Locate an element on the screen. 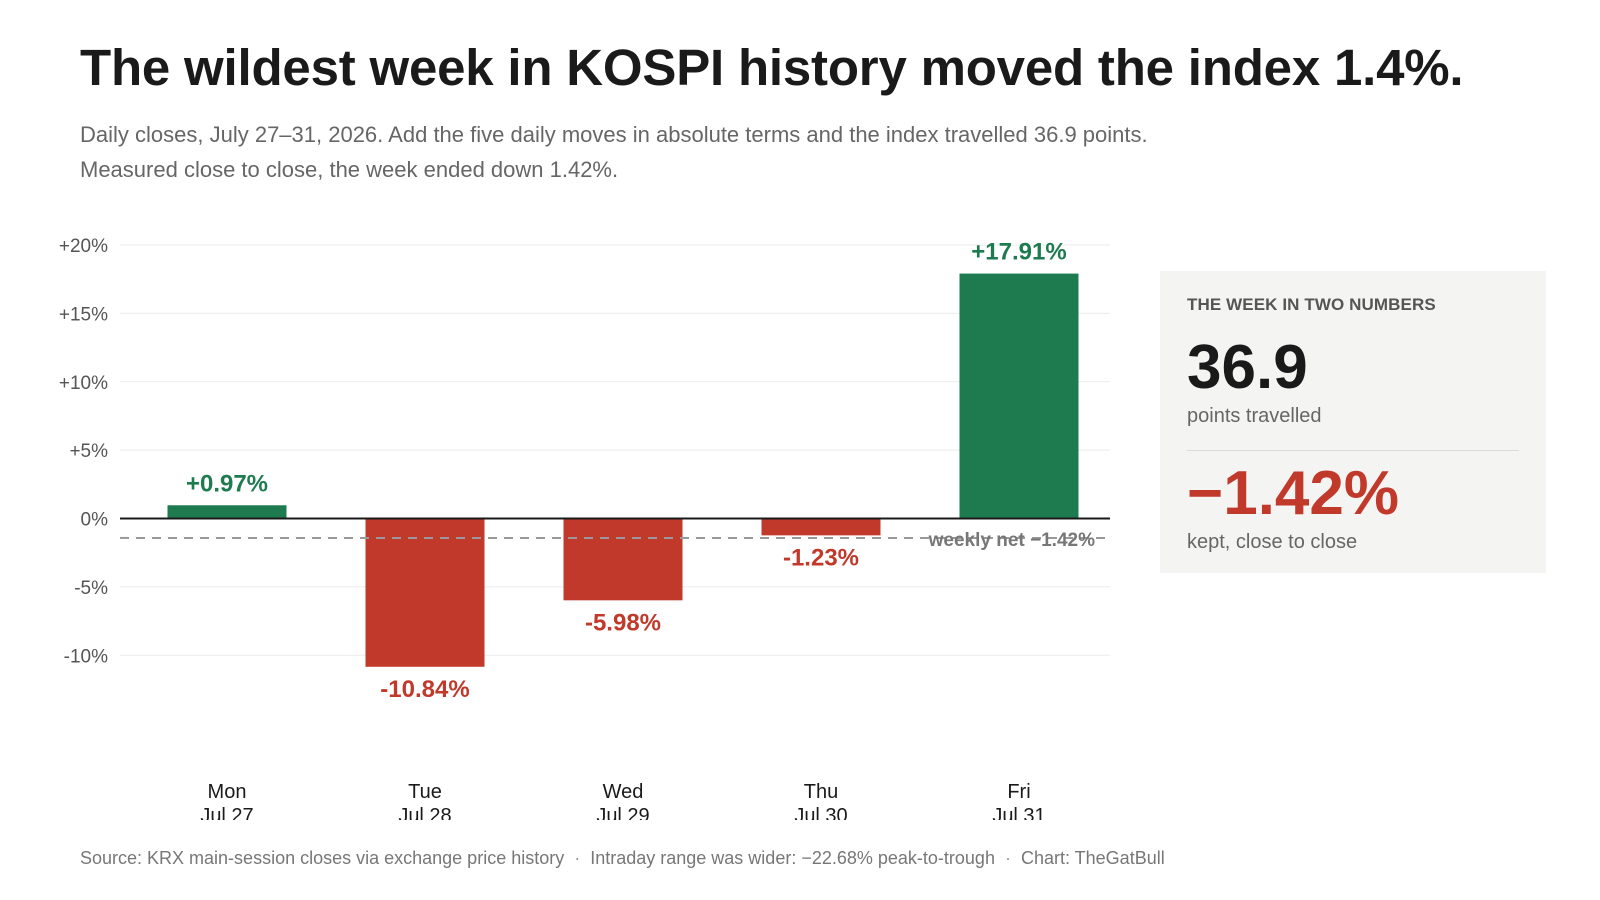 The height and width of the screenshot is (900, 1600). x-tick-day: Fri is located at coordinates (1018, 792).